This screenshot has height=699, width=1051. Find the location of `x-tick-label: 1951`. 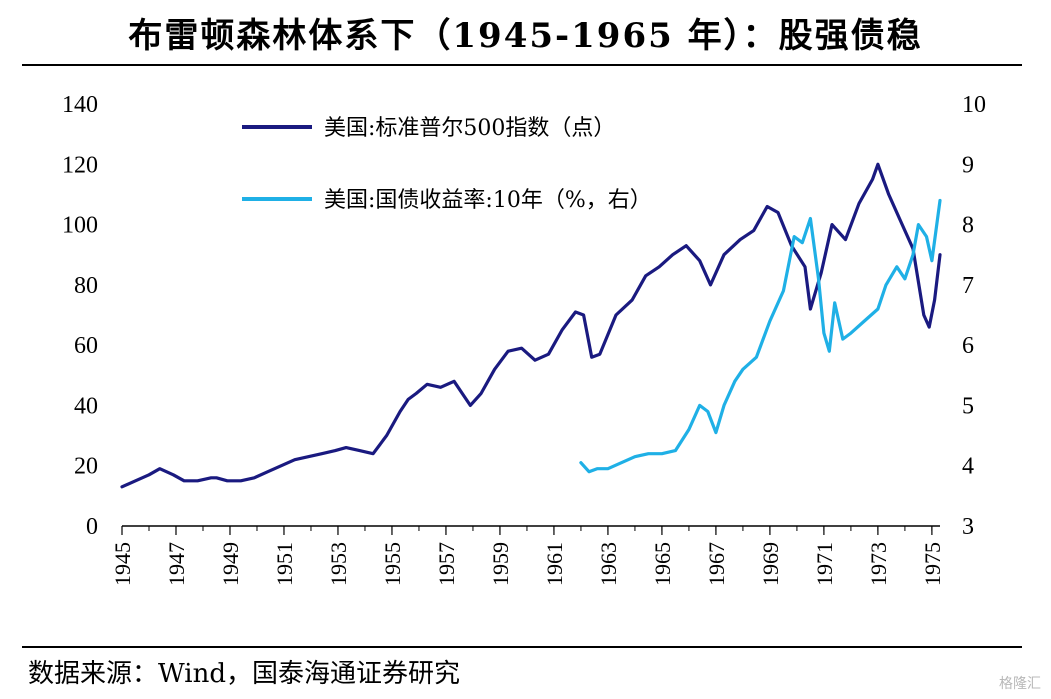

x-tick-label: 1951 is located at coordinates (284, 564).